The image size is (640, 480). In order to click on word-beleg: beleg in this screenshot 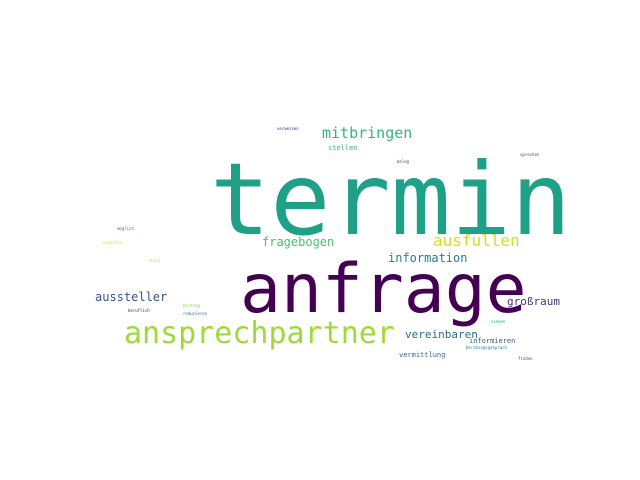, I will do `click(403, 161)`.